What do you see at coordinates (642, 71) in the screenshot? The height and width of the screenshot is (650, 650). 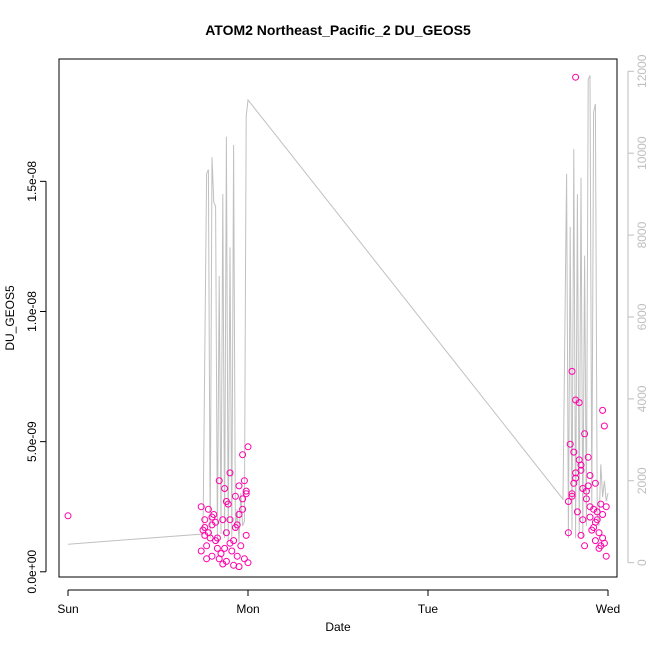 I see `y2-tick-label: 12000` at bounding box center [642, 71].